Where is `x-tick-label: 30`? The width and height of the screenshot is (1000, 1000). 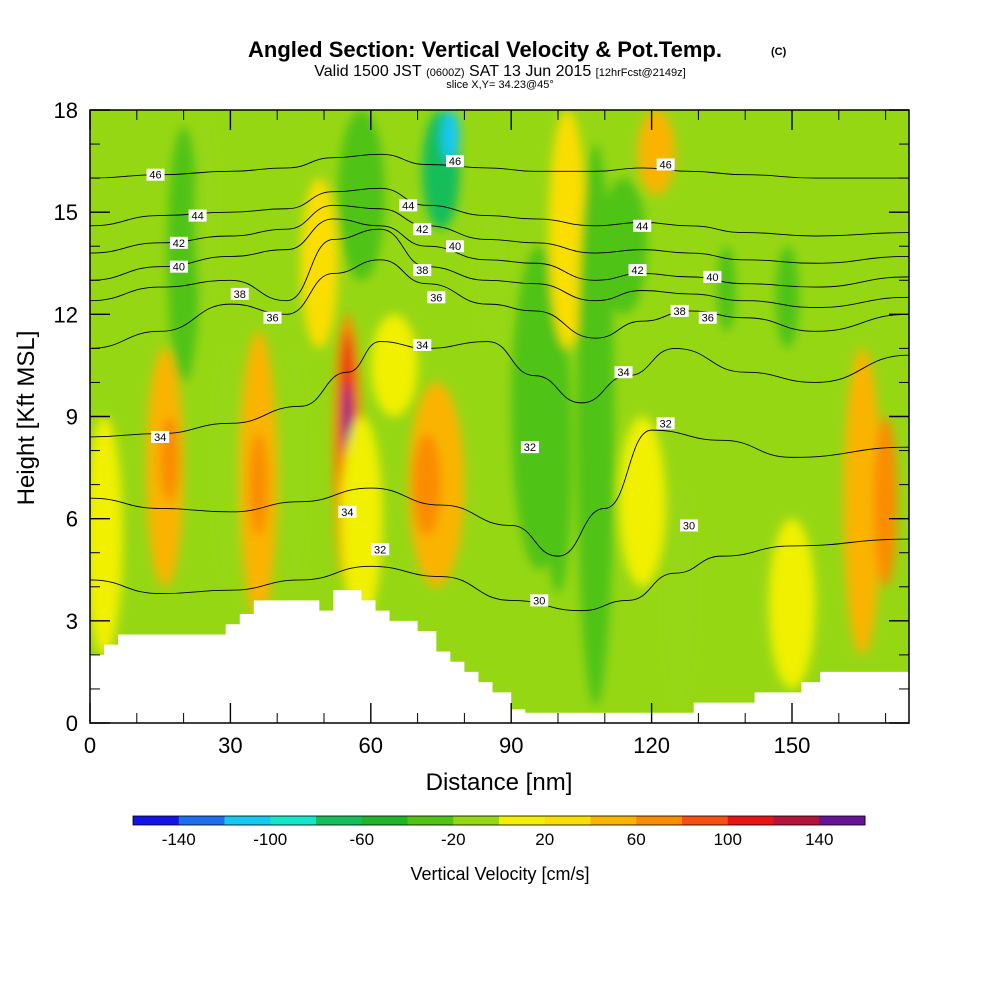
x-tick-label: 30 is located at coordinates (230, 745).